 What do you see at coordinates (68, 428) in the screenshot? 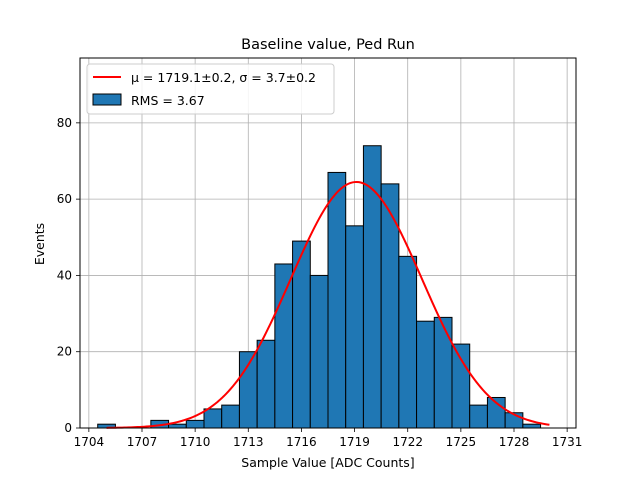
I see `y-tick-label: 0` at bounding box center [68, 428].